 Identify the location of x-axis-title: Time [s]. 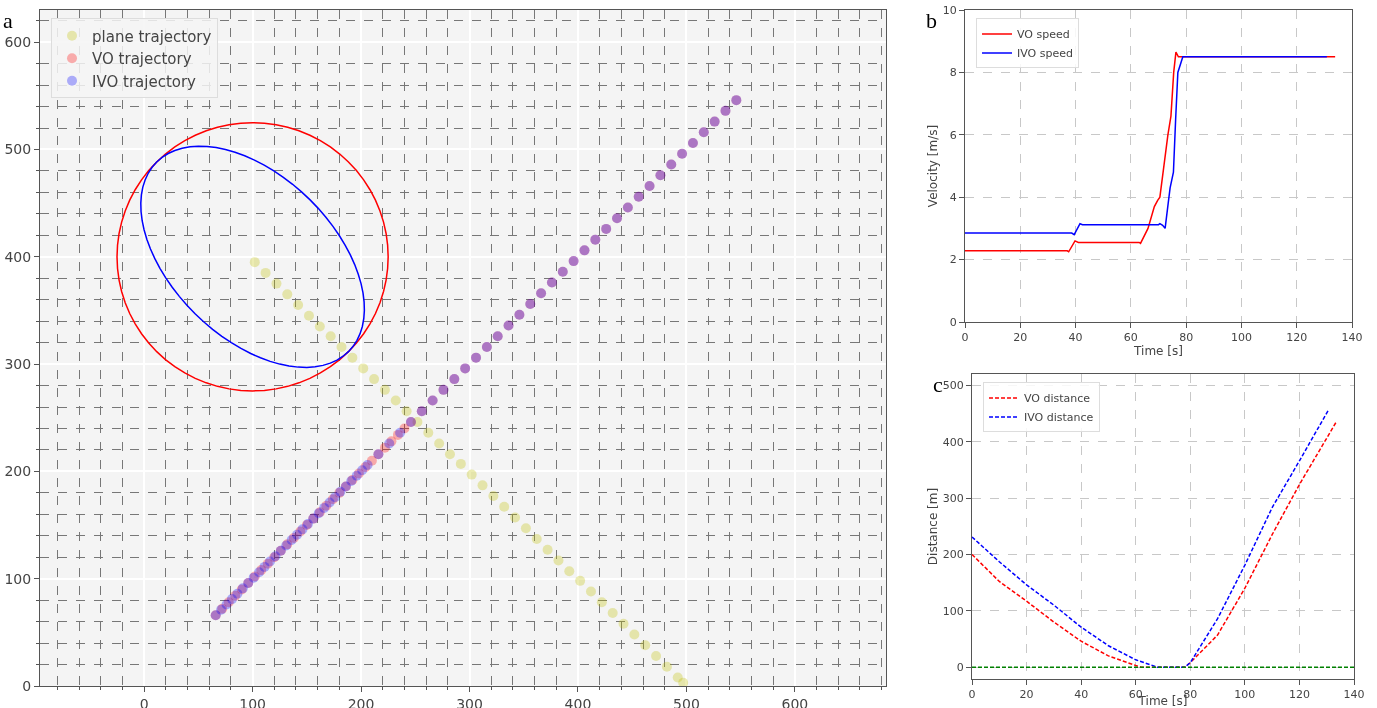
(1158, 351).